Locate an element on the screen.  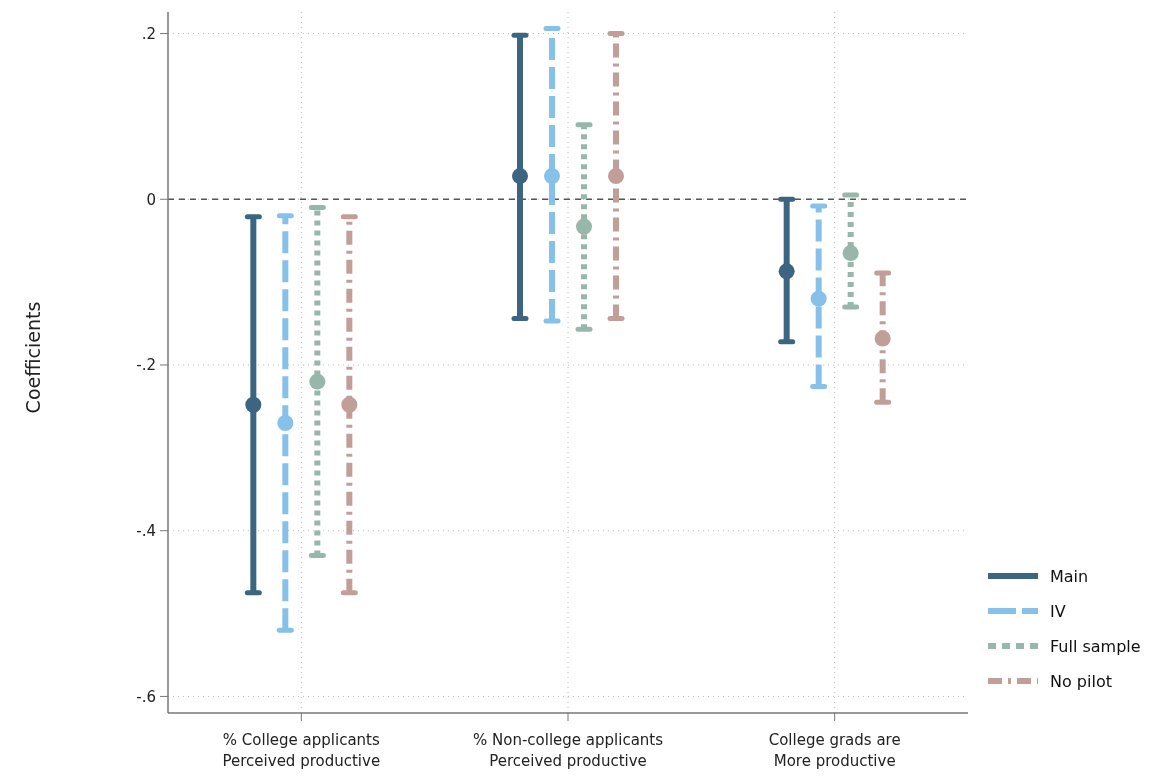
y-tick-label: .2 is located at coordinates (148, 33).